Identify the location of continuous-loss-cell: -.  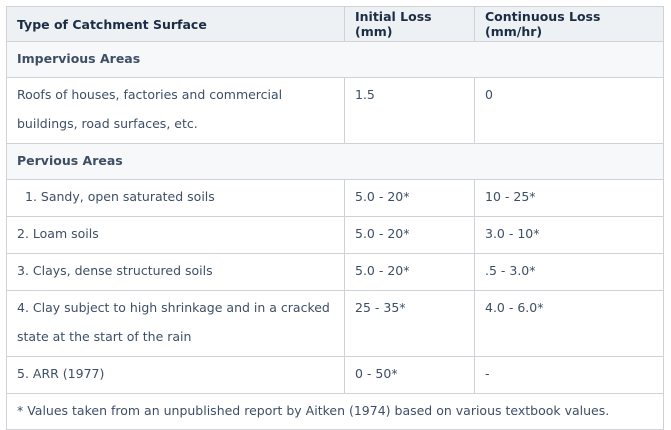
(569, 375).